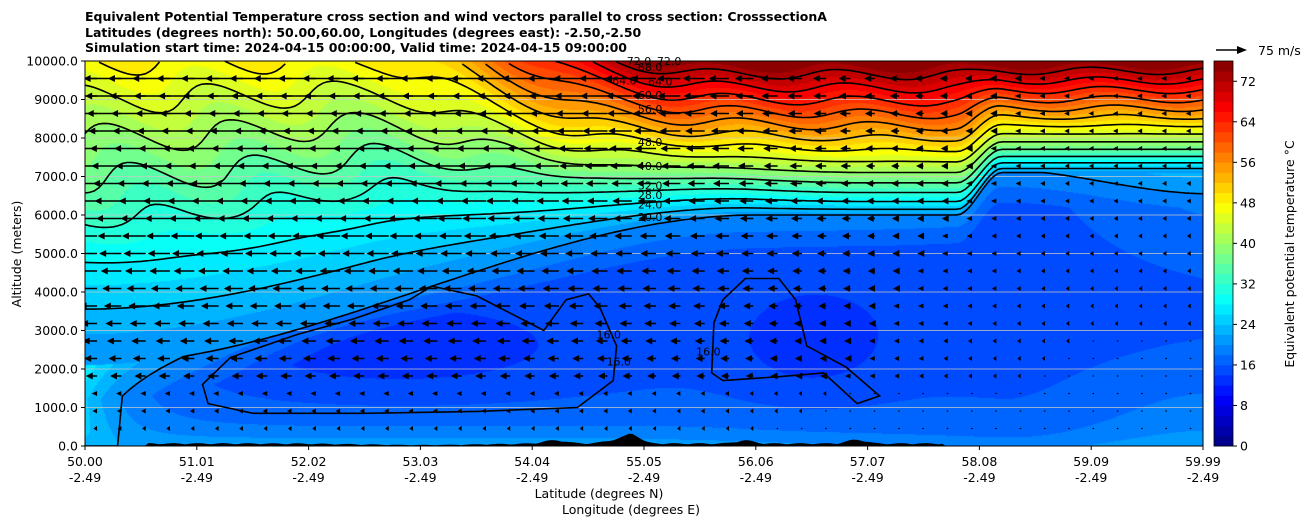  I want to click on contour-label: 40.0, so click(650, 166).